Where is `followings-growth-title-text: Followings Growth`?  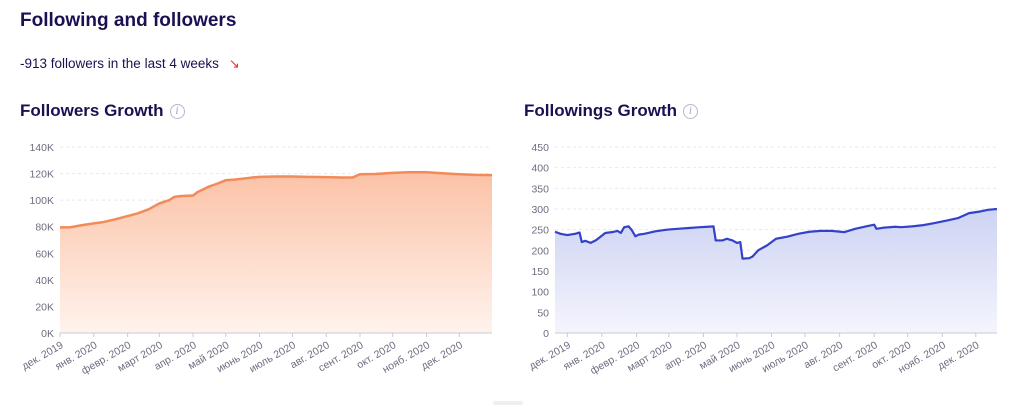
followings-growth-title-text: Followings Growth is located at coordinates (600, 110).